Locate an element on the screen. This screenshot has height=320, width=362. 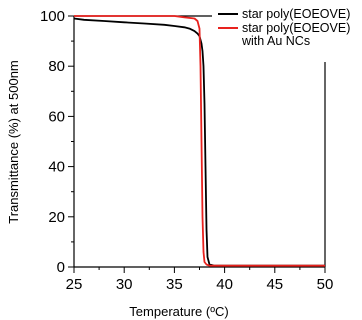
x-tick-label: 45 is located at coordinates (274, 284).